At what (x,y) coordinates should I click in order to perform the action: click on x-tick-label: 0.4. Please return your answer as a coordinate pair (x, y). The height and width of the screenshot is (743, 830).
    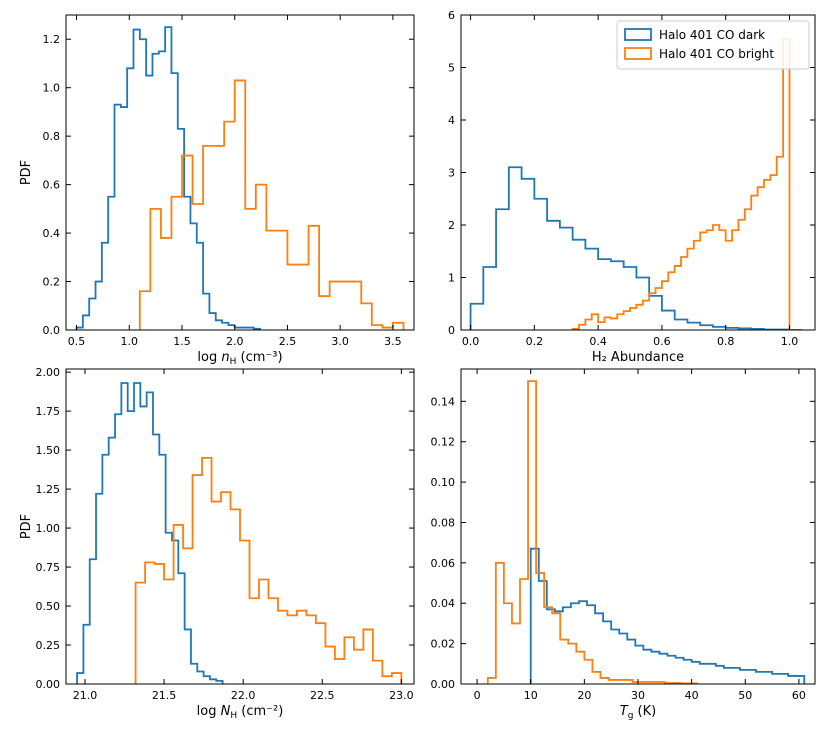
    Looking at the image, I should click on (598, 341).